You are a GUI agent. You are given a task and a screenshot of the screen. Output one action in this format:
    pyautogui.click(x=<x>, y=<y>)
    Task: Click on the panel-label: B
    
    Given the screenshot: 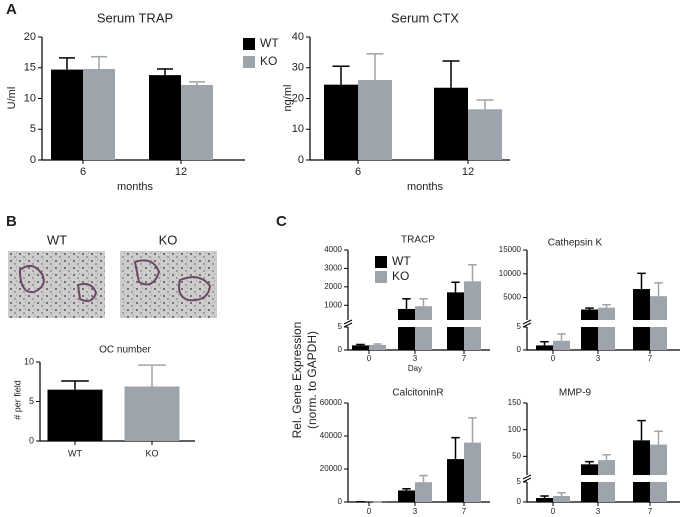 What is the action you would take?
    pyautogui.click(x=11, y=221)
    